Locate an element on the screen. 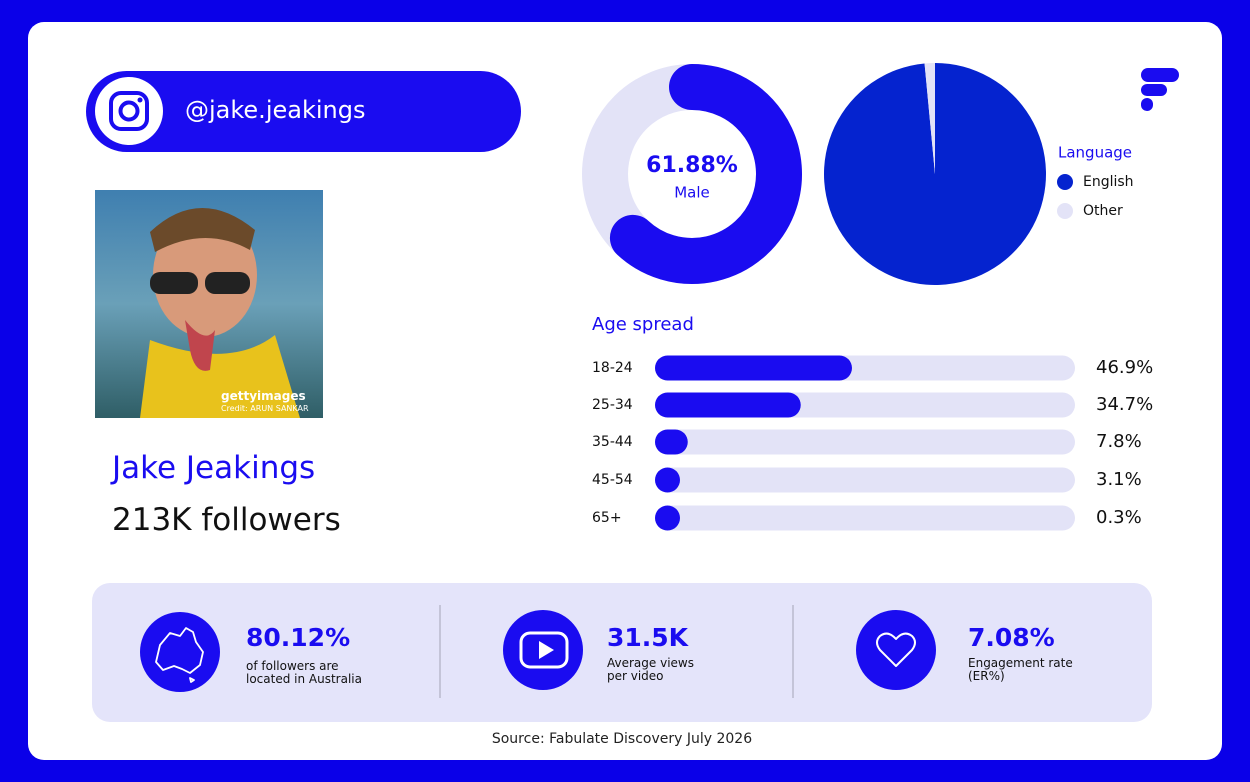 The width and height of the screenshot is (1250, 782). photo-hair is located at coordinates (202, 229).